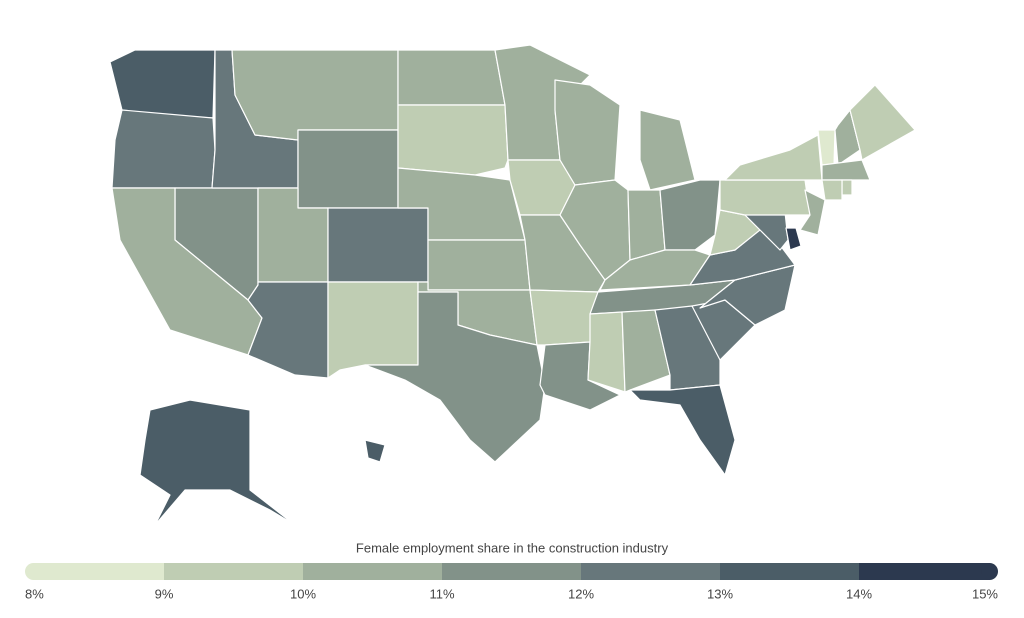  What do you see at coordinates (441, 593) in the screenshot?
I see `legend-label: 11%` at bounding box center [441, 593].